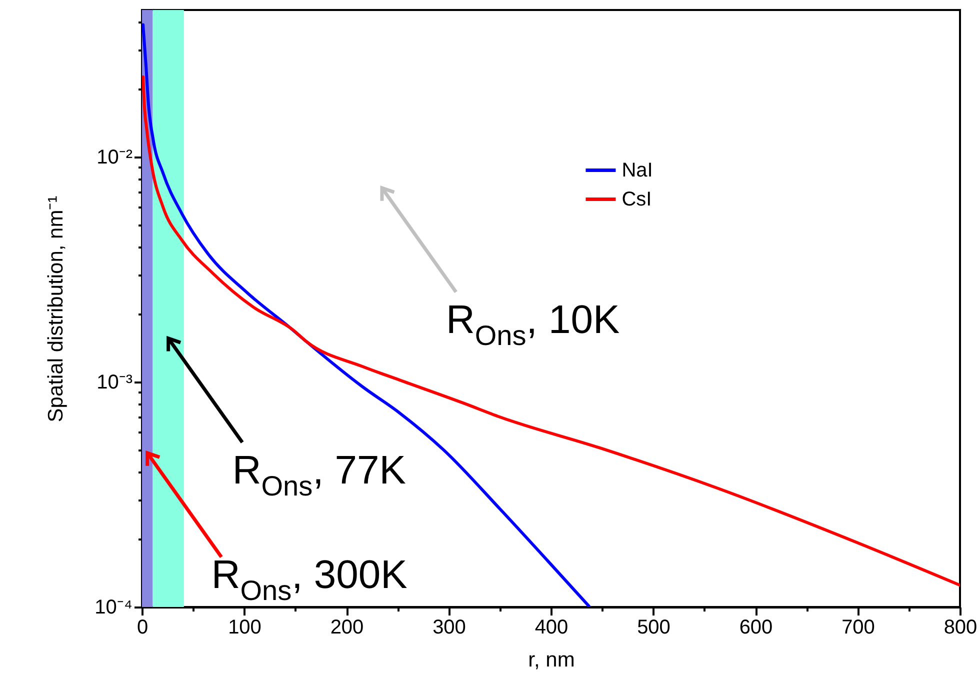 The image size is (980, 697). Describe the element at coordinates (961, 627) in the screenshot. I see `x-tick-label: 800` at that location.